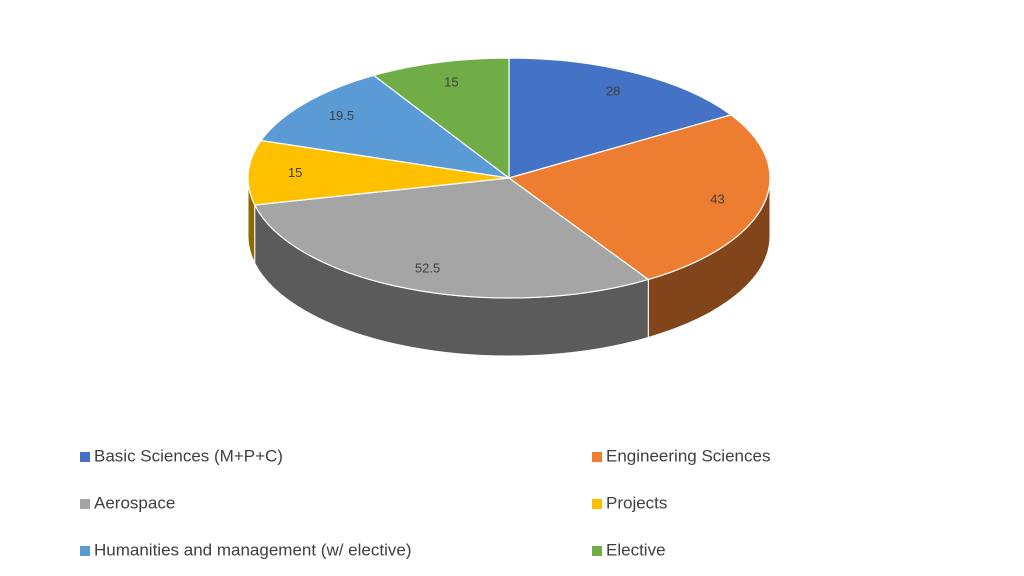 The image size is (1024, 576). What do you see at coordinates (717, 199) in the screenshot?
I see `data-label: 43` at bounding box center [717, 199].